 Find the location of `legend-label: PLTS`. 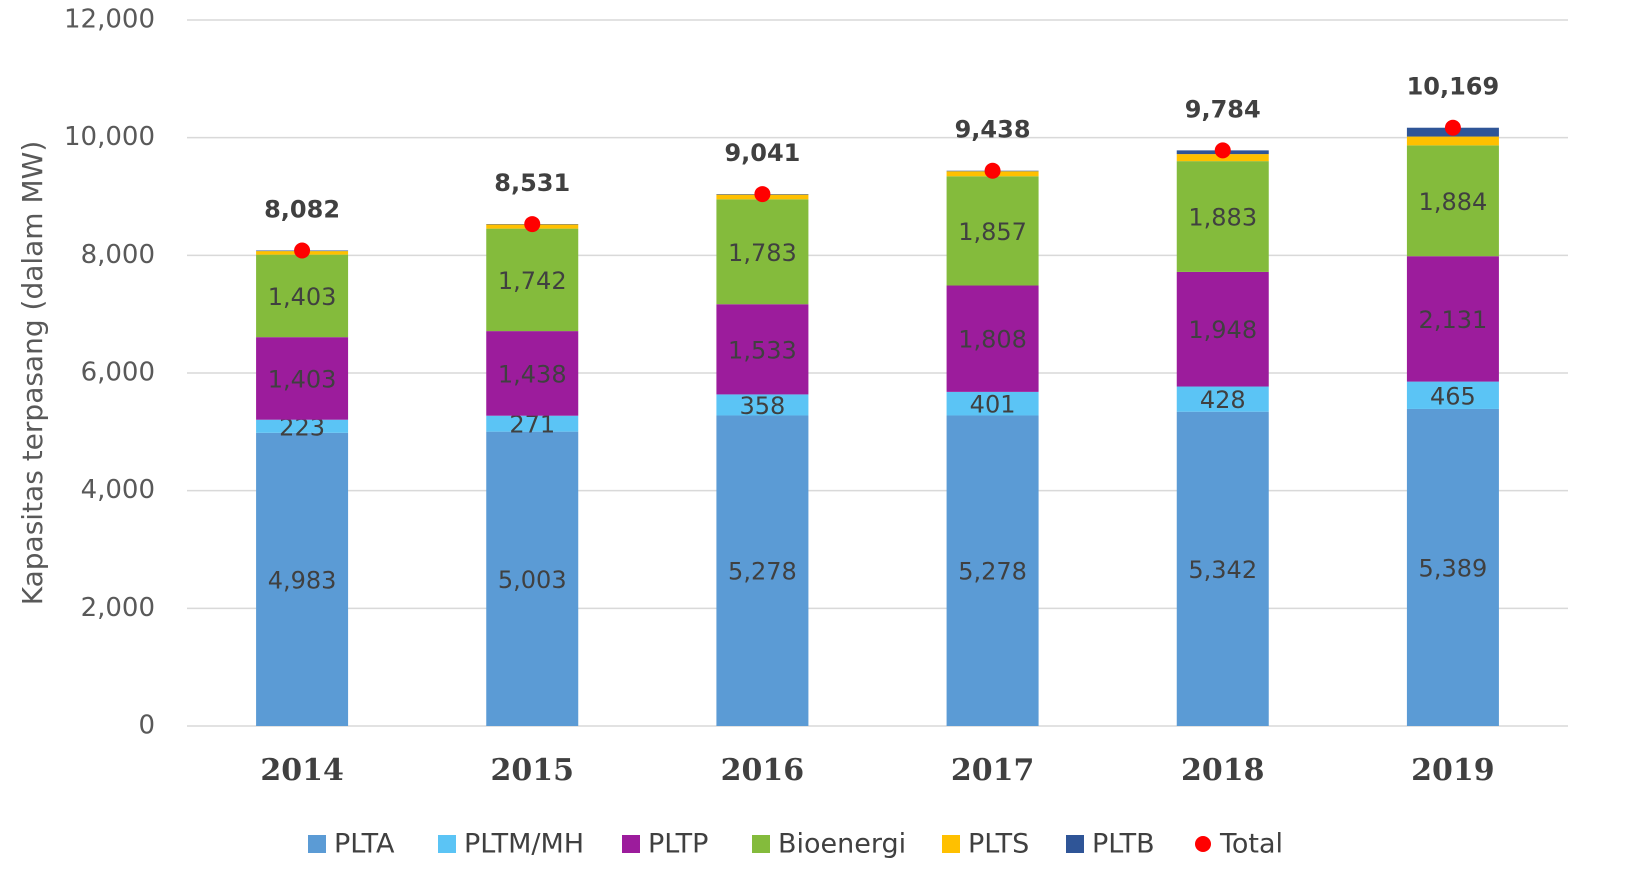

legend-label: PLTS is located at coordinates (998, 844).